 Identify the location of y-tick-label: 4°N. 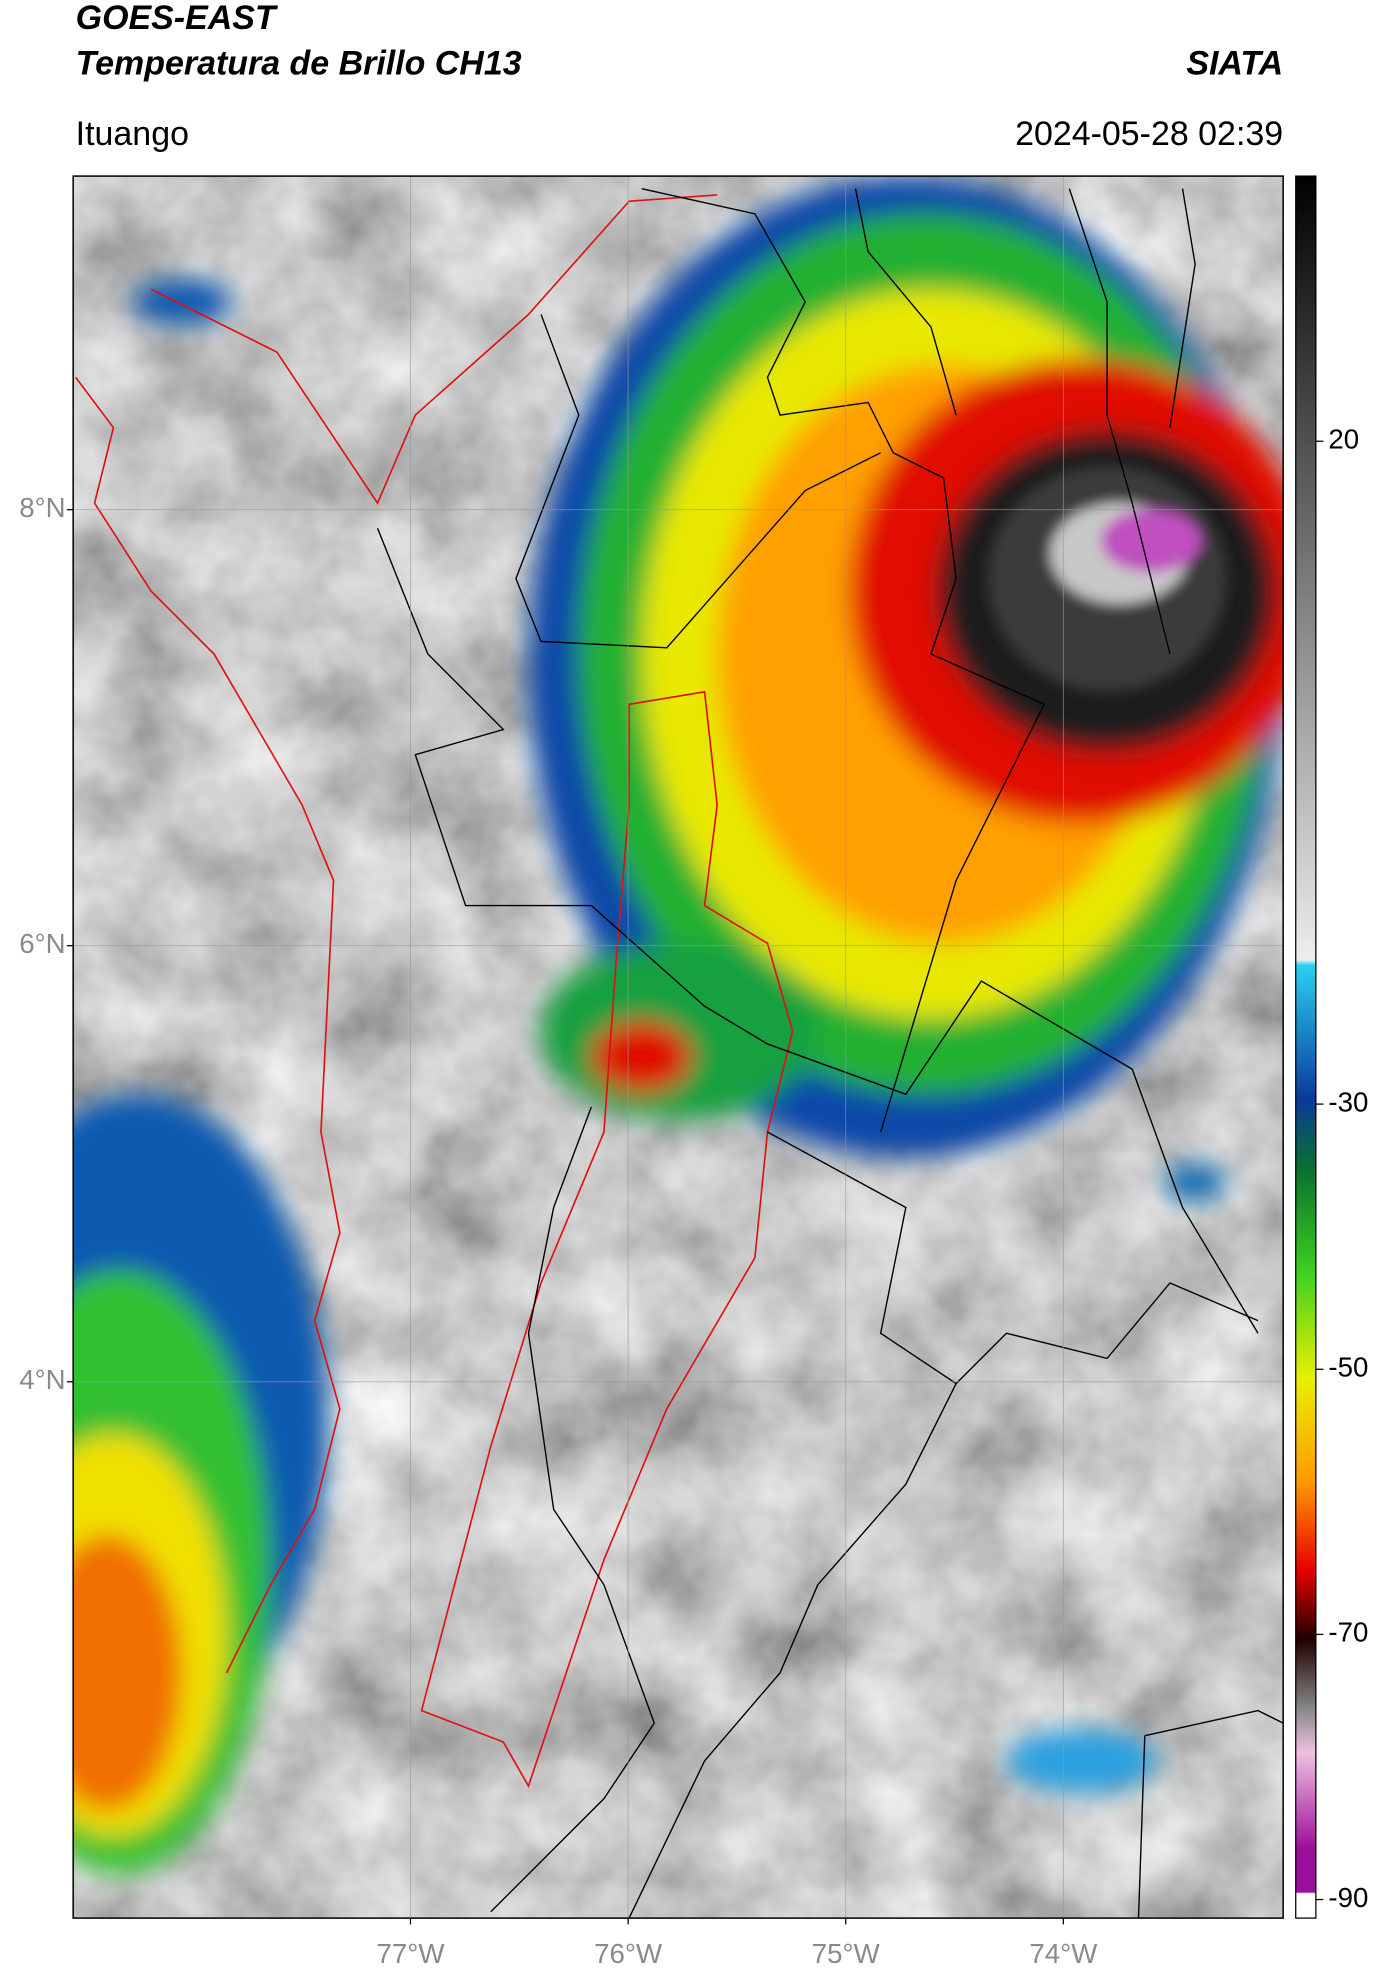
(42, 1379).